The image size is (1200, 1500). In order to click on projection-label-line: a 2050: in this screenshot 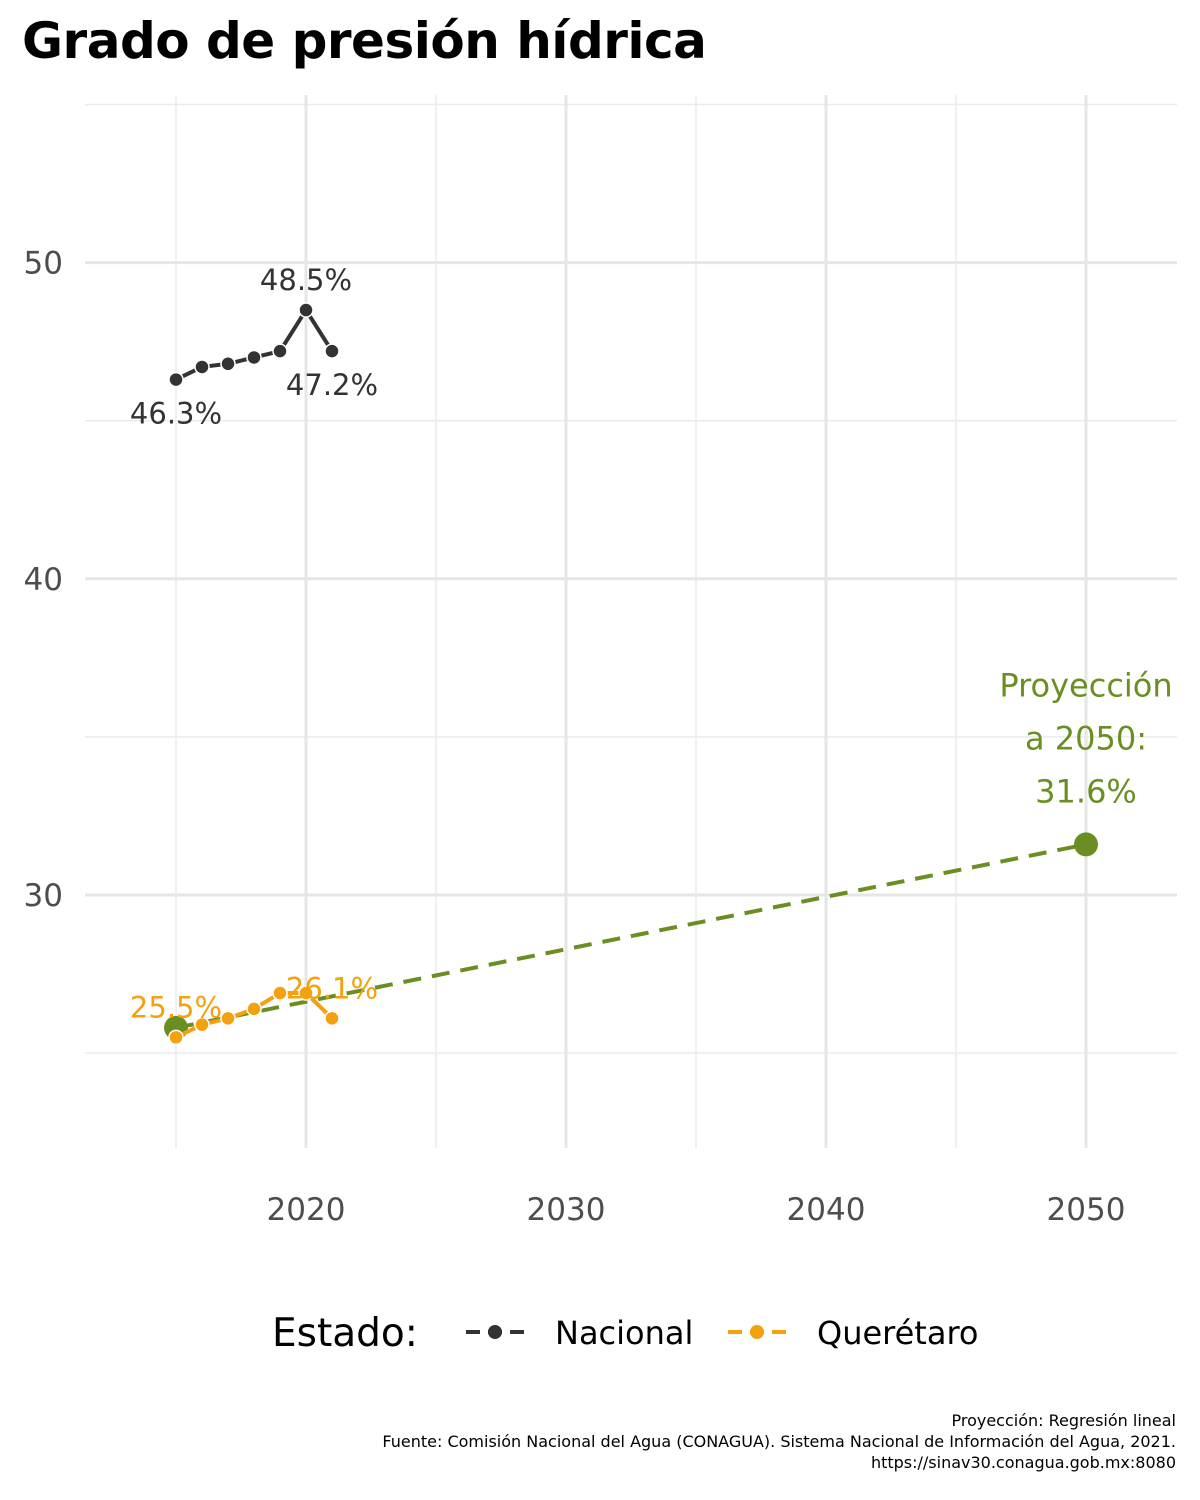, I will do `click(1086, 738)`.